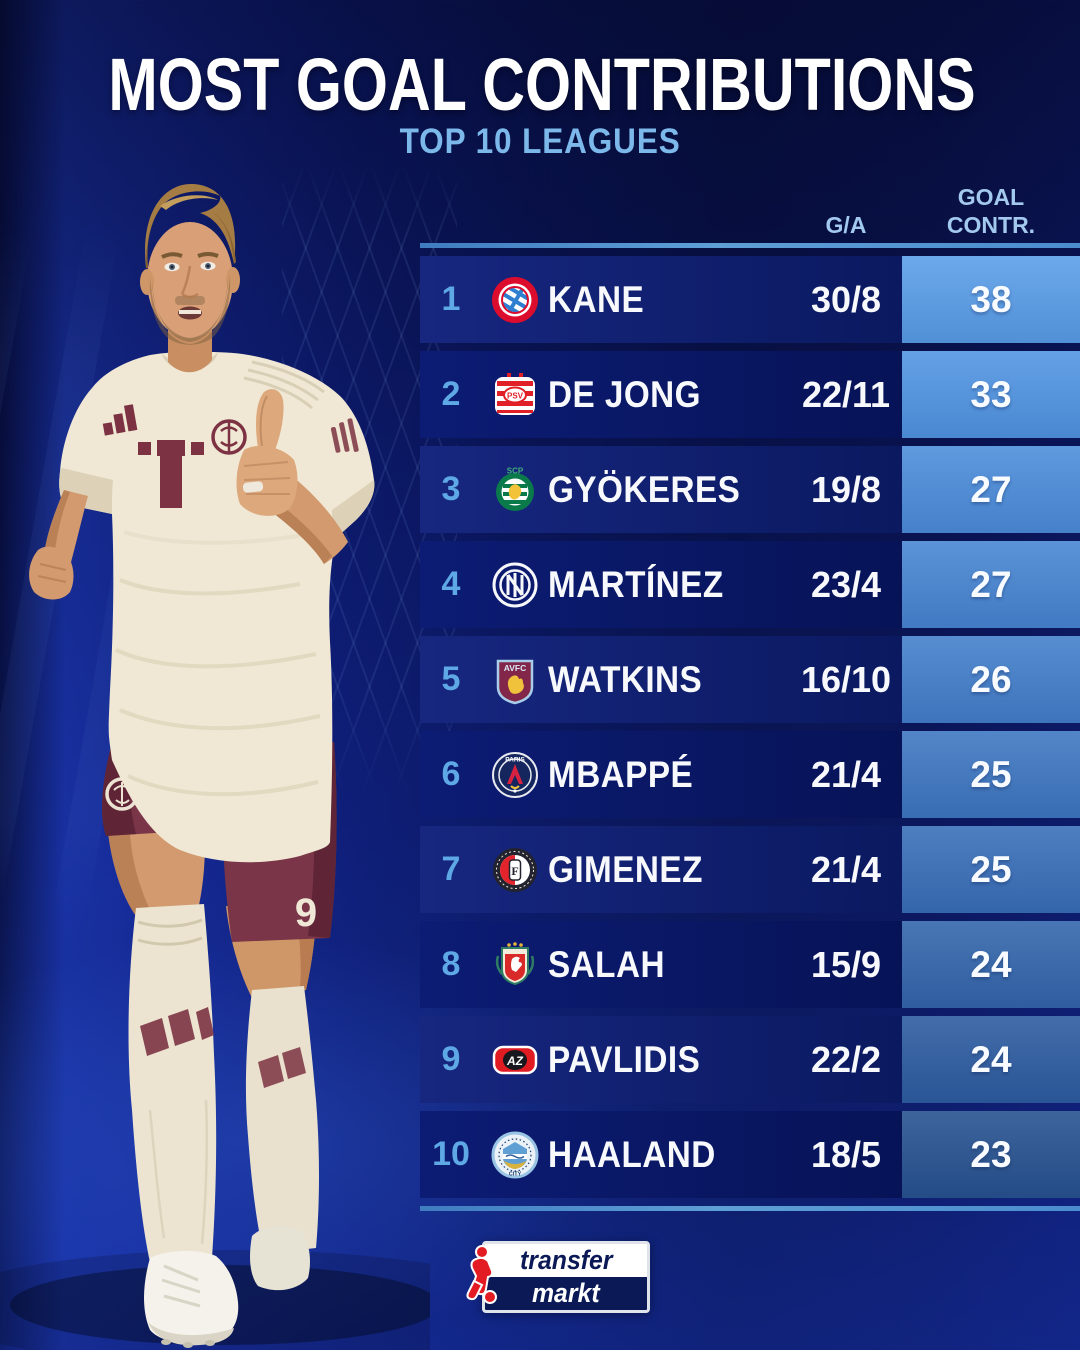 Image resolution: width=1080 pixels, height=1350 pixels. I want to click on tm-logo-text-top: transfer, so click(566, 1260).